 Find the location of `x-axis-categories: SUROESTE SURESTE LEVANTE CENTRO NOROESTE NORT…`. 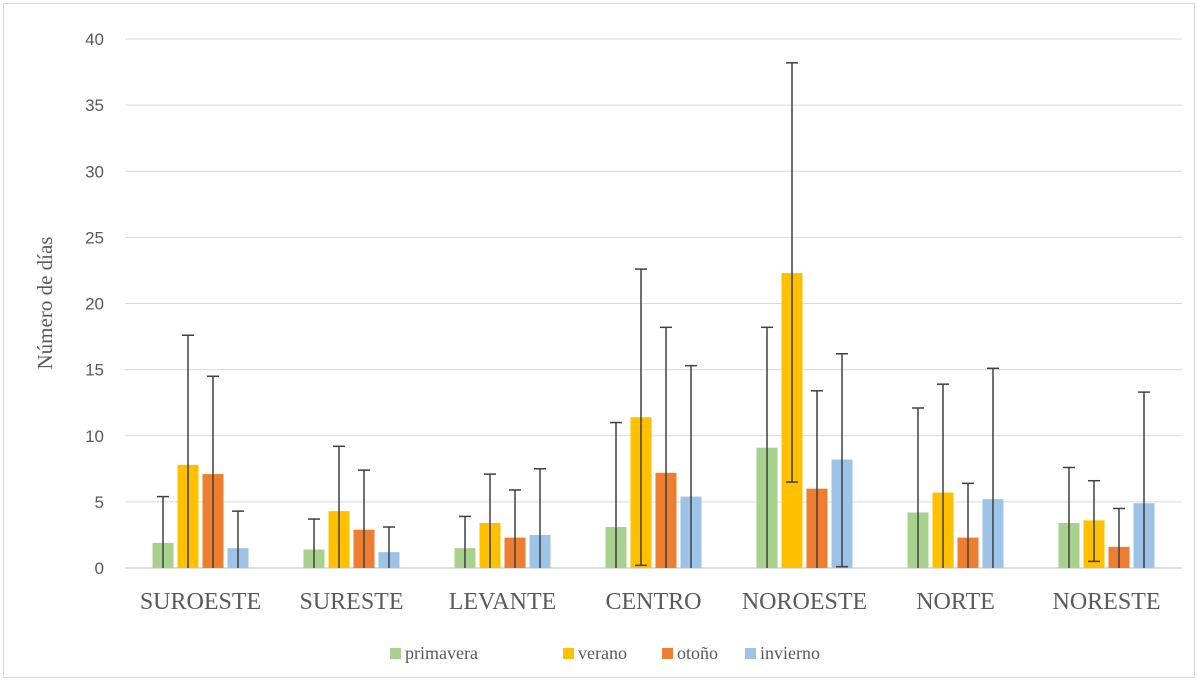

x-axis-categories: SUROESTE SURESTE LEVANTE CENTRO NOROESTE NORT… is located at coordinates (650, 602).